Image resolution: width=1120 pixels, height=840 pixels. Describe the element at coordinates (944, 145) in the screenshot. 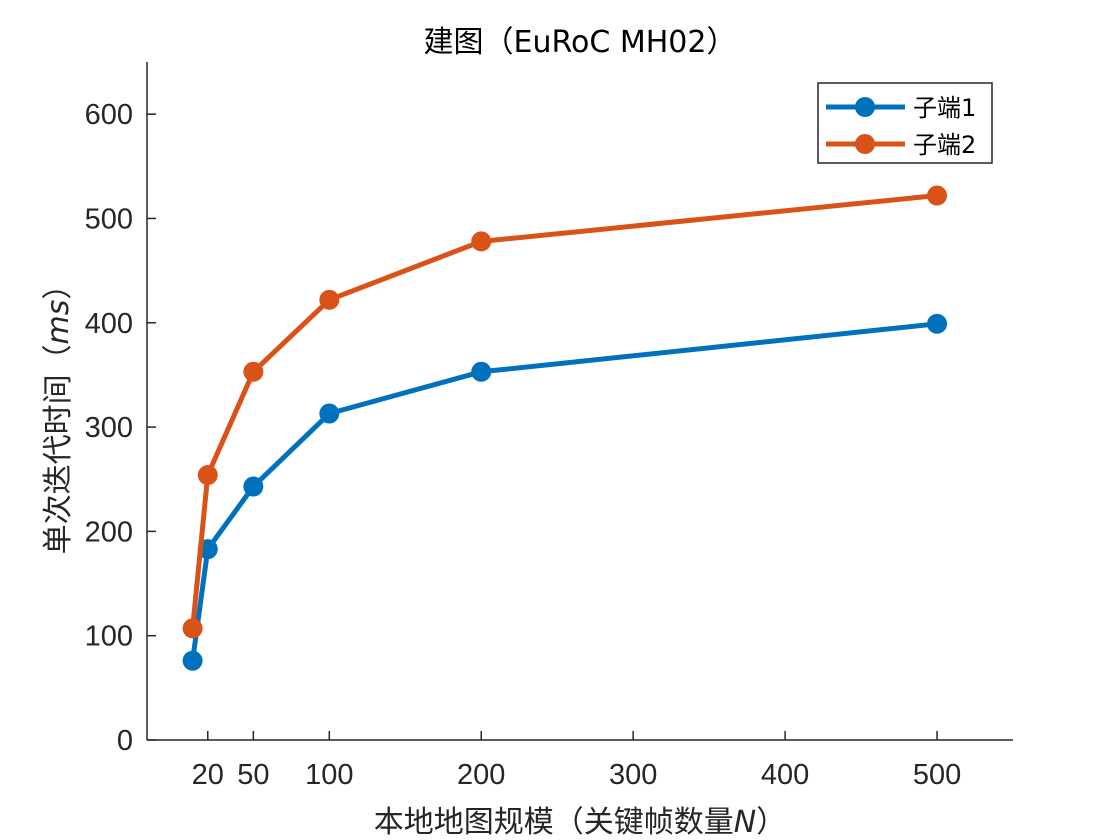

I see `legend-label-2: 子端2` at that location.